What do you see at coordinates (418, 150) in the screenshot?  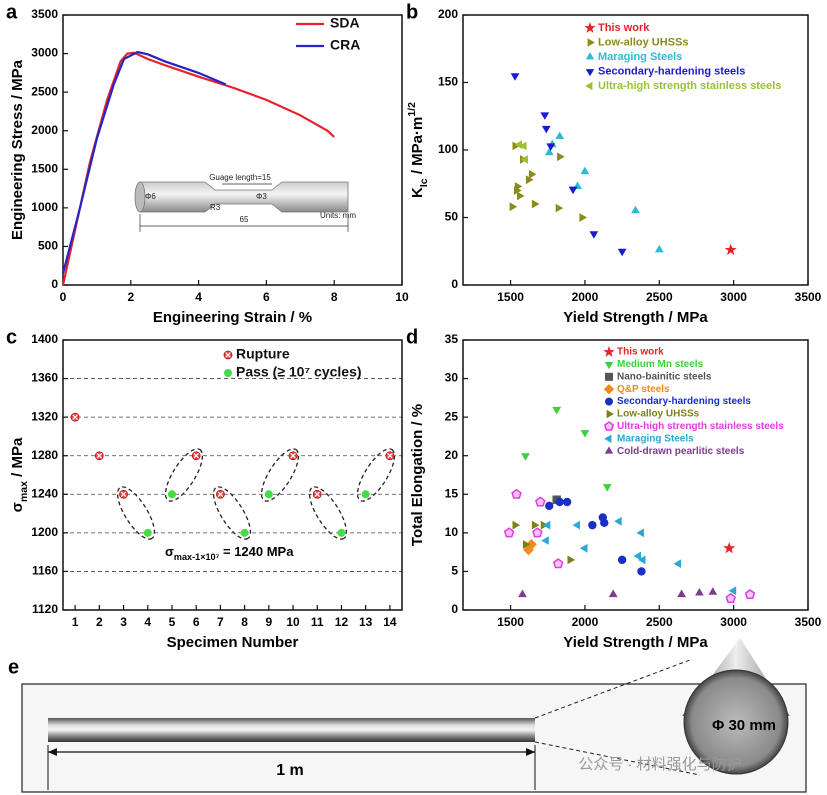 I see `y-axis-label: KIc / MPa·m1/2` at bounding box center [418, 150].